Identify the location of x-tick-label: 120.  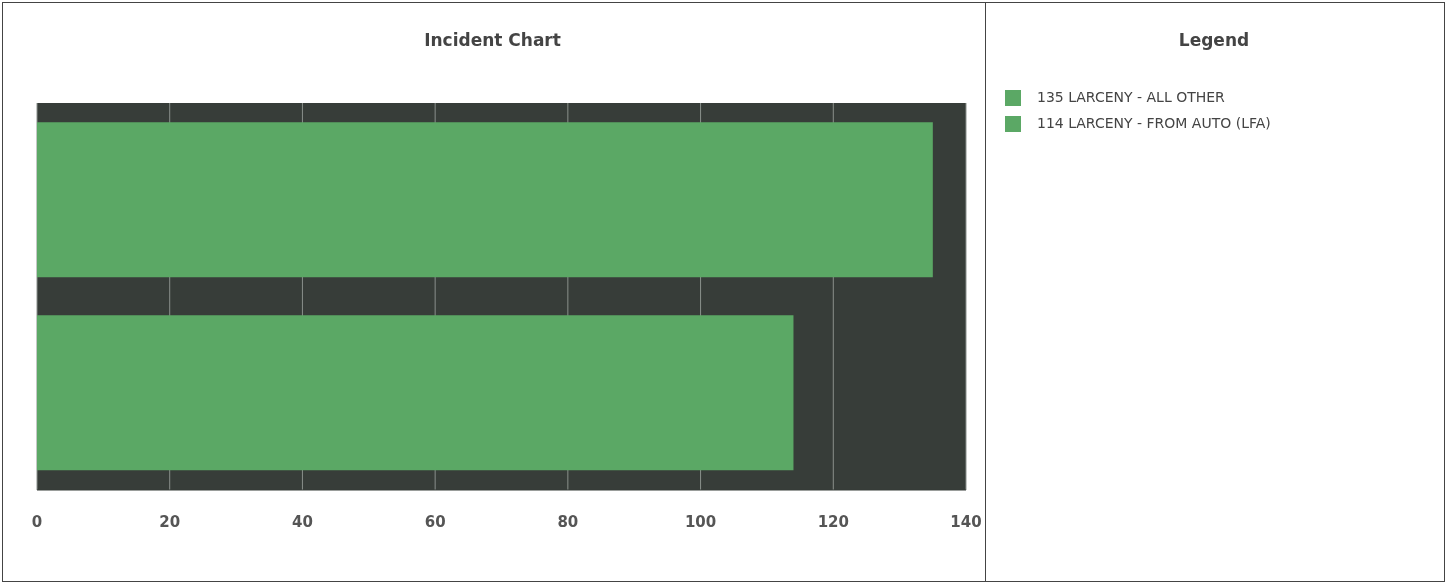
(833, 521).